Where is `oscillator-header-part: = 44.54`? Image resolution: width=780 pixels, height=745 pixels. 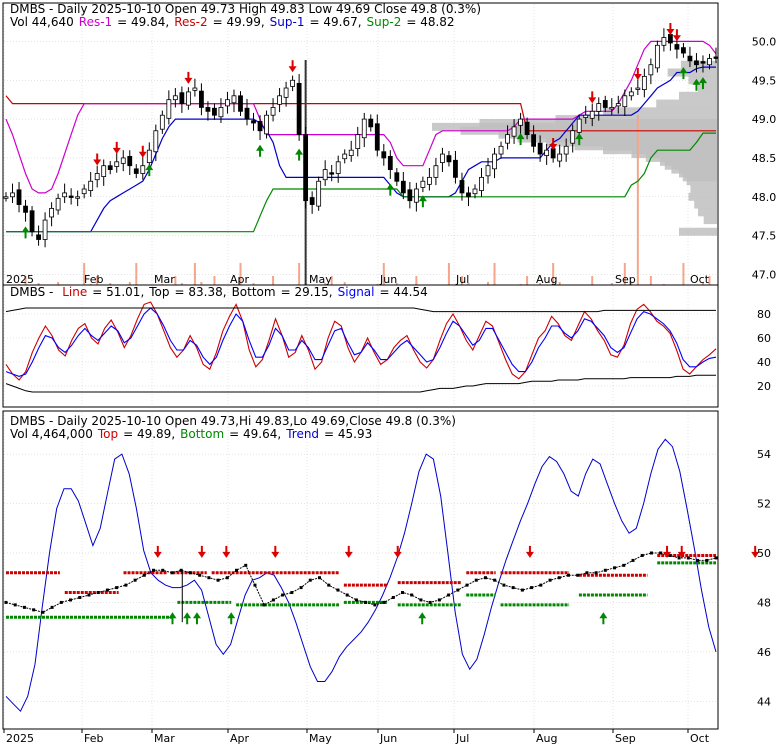 oscillator-header-part: = 44.54 is located at coordinates (404, 292).